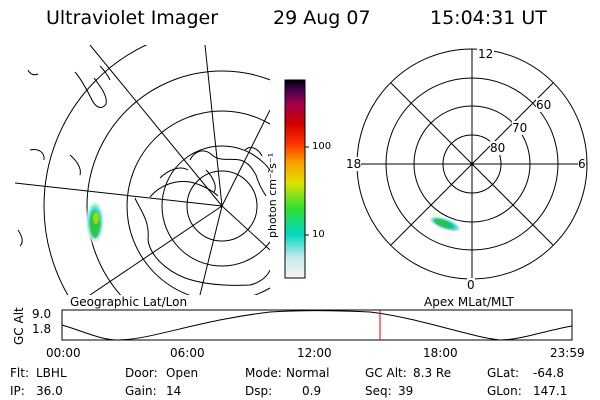  I want to click on colorbar-gradient, so click(295, 179).